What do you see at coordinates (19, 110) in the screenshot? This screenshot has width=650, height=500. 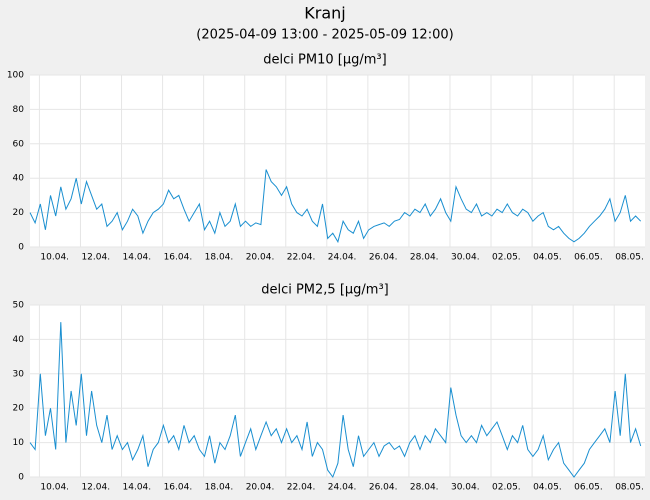 I see `y-tick-label: 80` at bounding box center [19, 110].